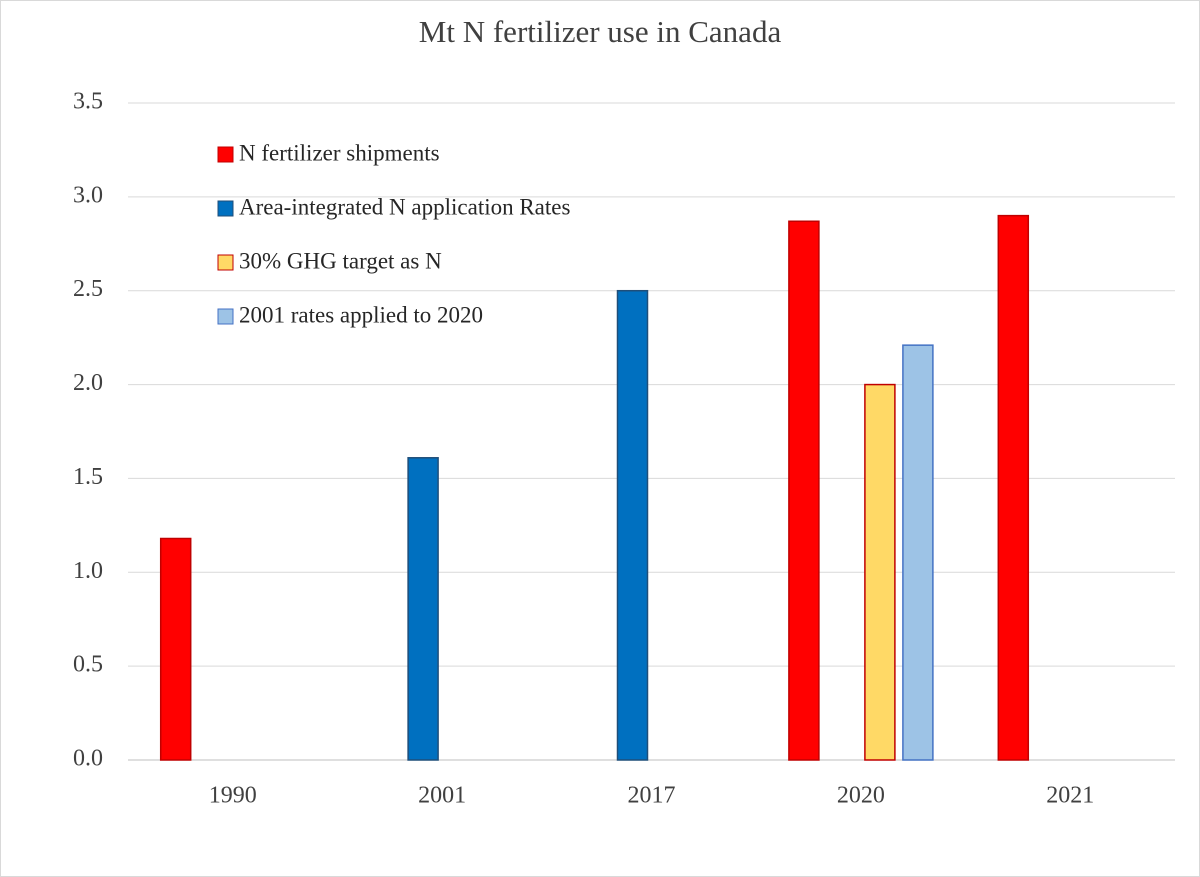  Describe the element at coordinates (88, 665) in the screenshot. I see `y-tick-label: 0.5` at that location.